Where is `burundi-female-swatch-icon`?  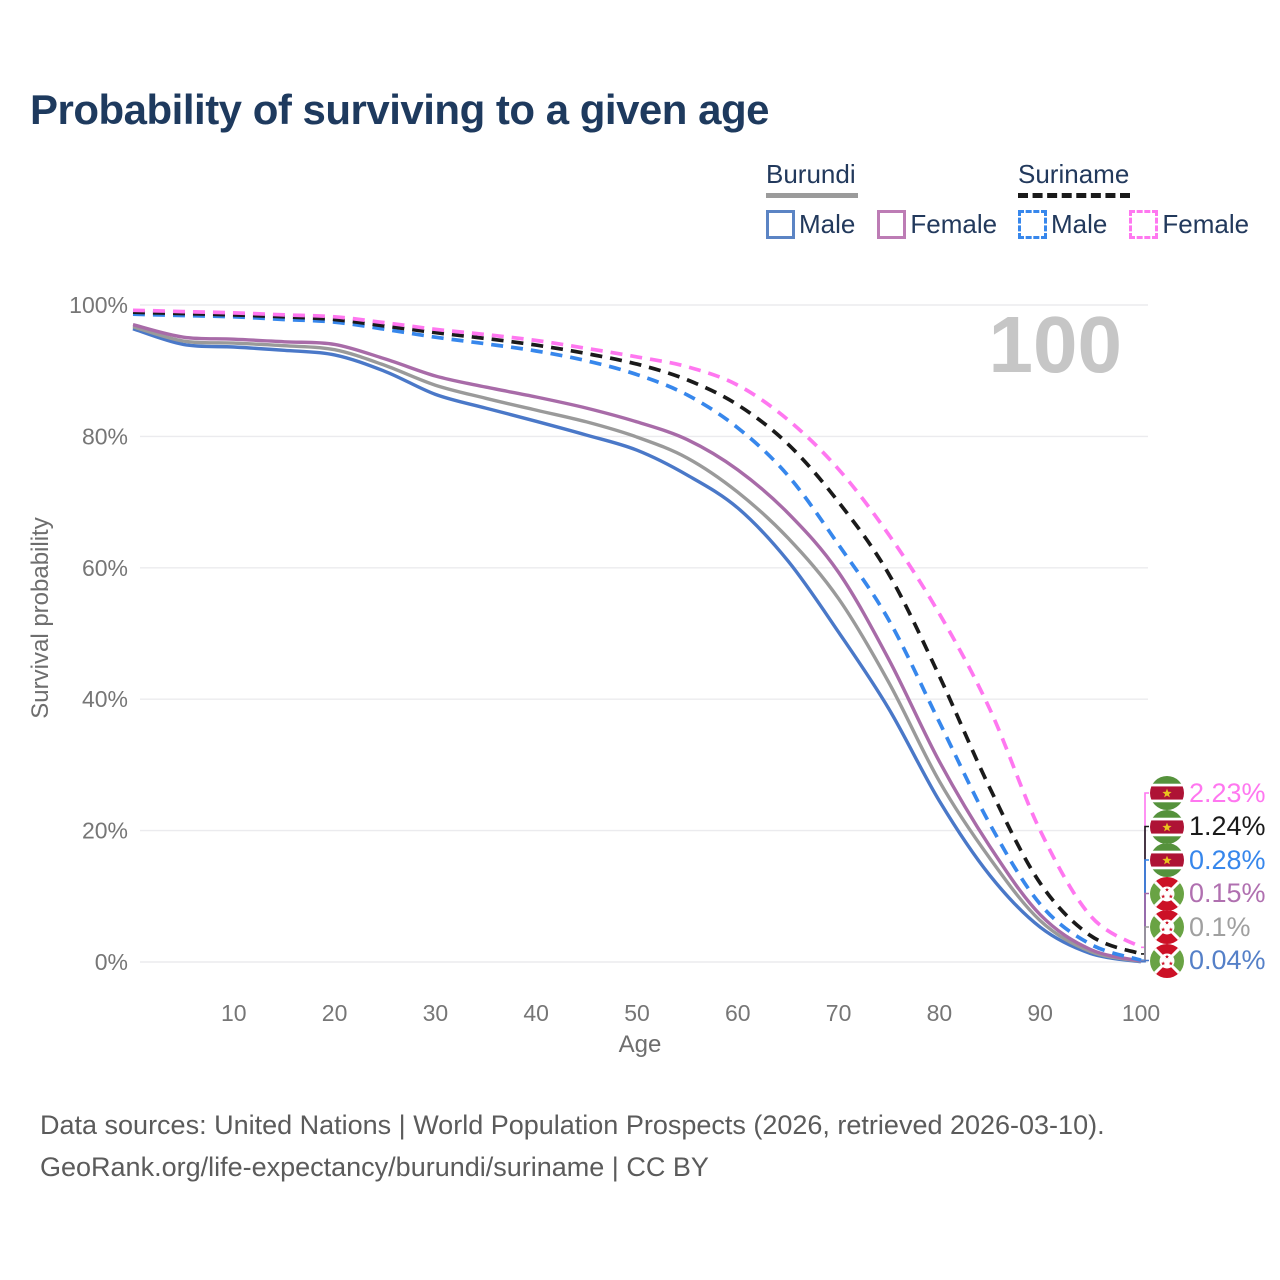
burundi-female-swatch-icon is located at coordinates (892, 224).